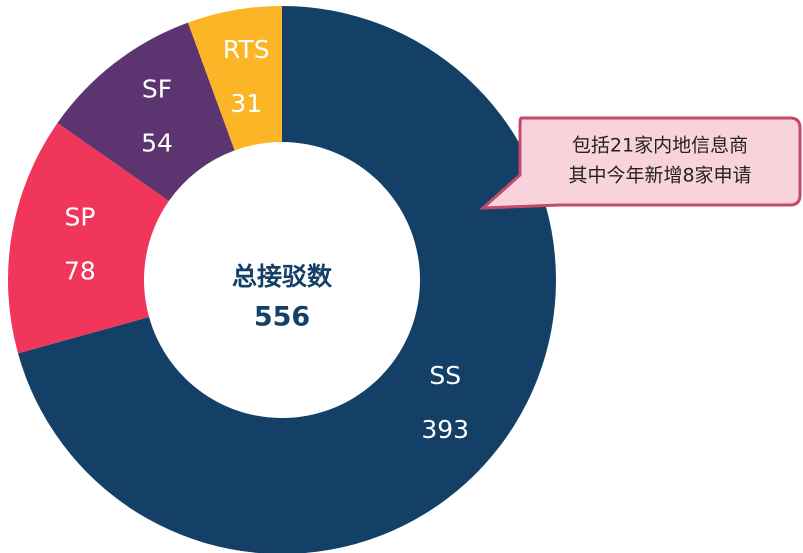 Image resolution: width=803 pixels, height=553 pixels. I want to click on segment-value: 78, so click(80, 270).